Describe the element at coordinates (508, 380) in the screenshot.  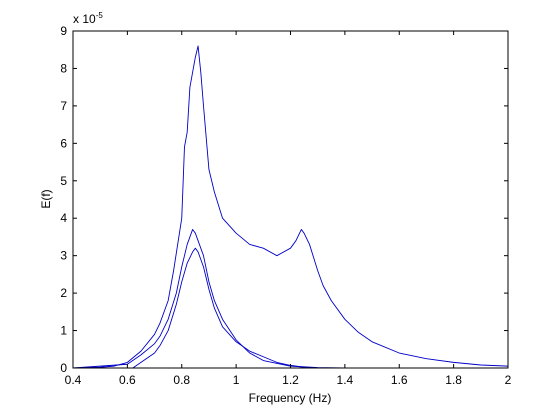
I see `x-tick-label: 2` at that location.